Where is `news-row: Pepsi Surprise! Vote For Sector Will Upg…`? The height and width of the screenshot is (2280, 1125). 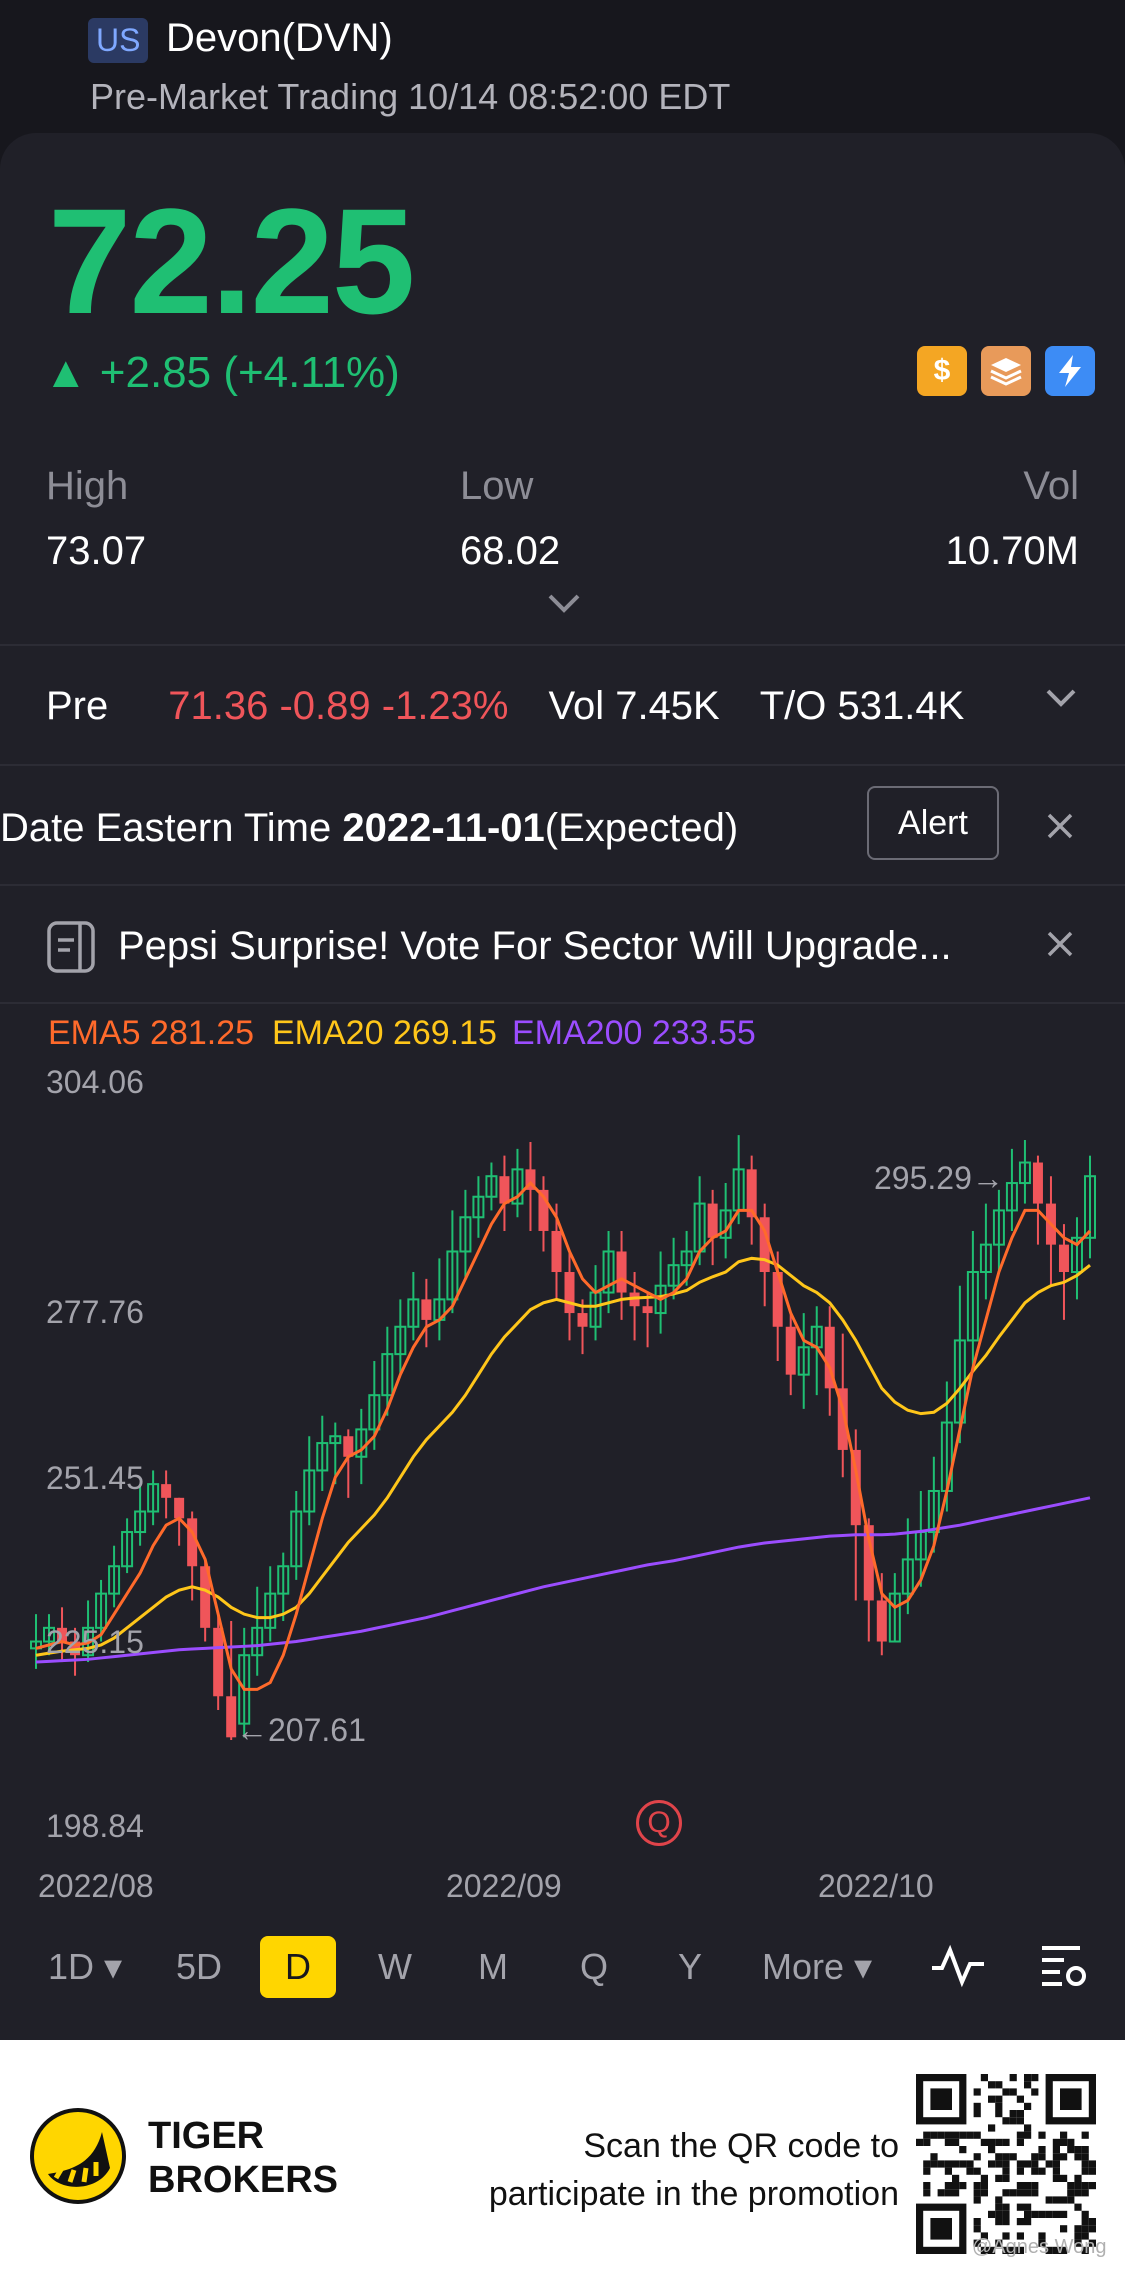 news-row: Pepsi Surprise! Vote For Sector Will Upg… is located at coordinates (562, 944).